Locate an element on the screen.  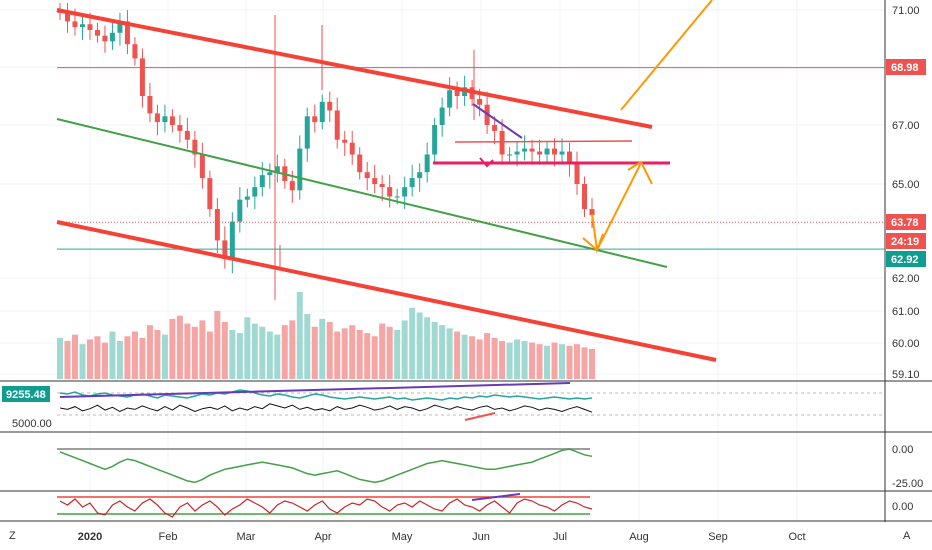
indicator-1-tick: 5000.00 is located at coordinates (32, 424).